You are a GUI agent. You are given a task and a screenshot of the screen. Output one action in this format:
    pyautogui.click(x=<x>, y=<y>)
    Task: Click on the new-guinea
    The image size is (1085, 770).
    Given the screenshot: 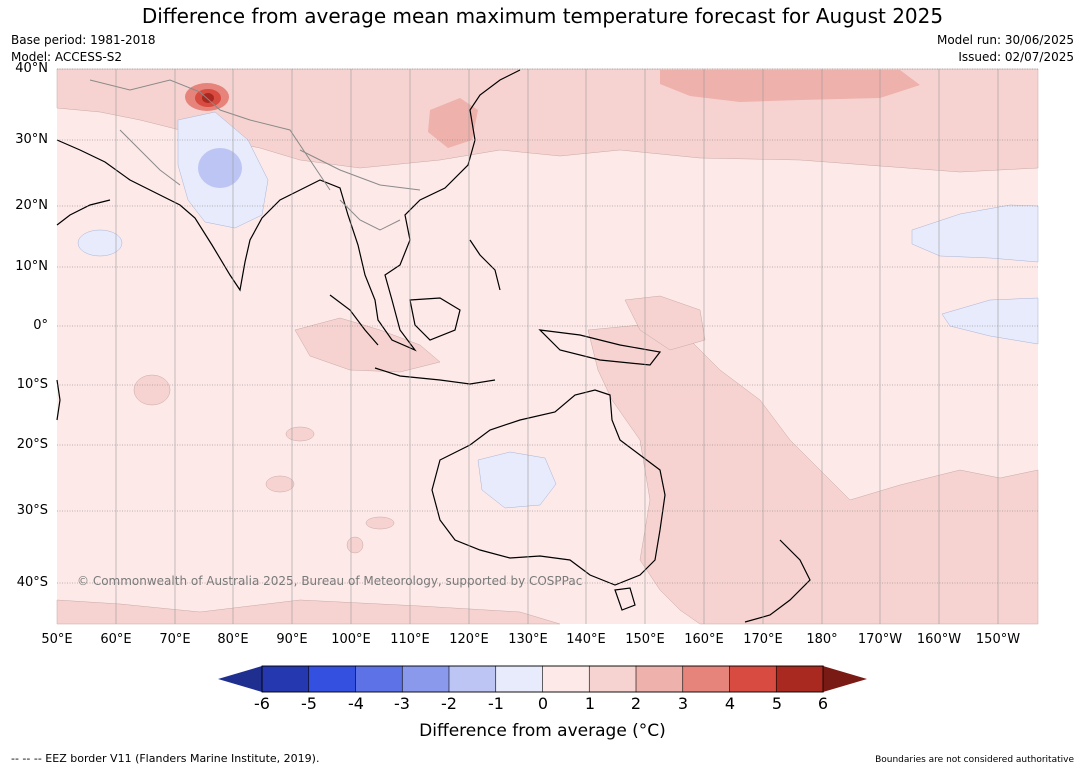 What is the action you would take?
    pyautogui.click(x=600, y=347)
    